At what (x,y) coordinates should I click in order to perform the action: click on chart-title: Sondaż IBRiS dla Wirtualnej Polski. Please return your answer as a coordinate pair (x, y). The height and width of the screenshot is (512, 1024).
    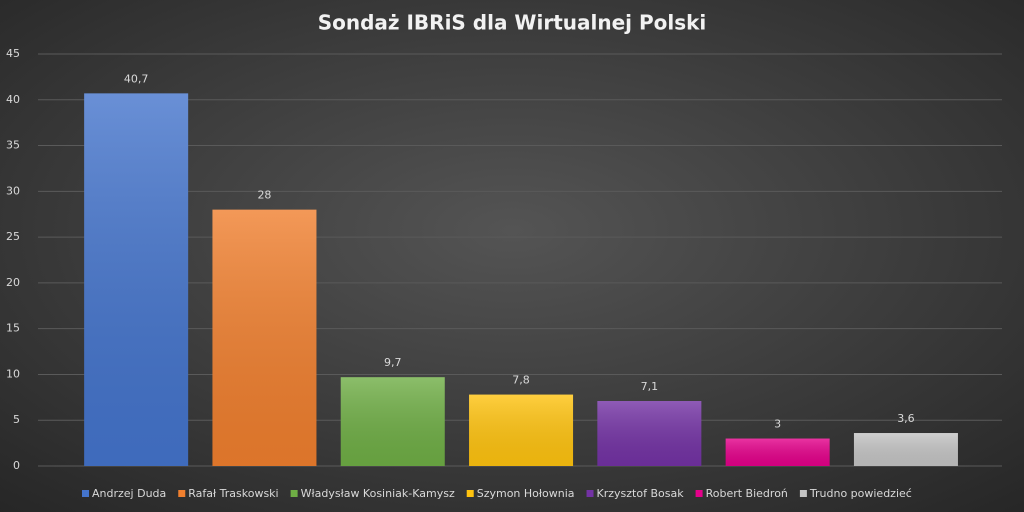
    Looking at the image, I should click on (512, 23).